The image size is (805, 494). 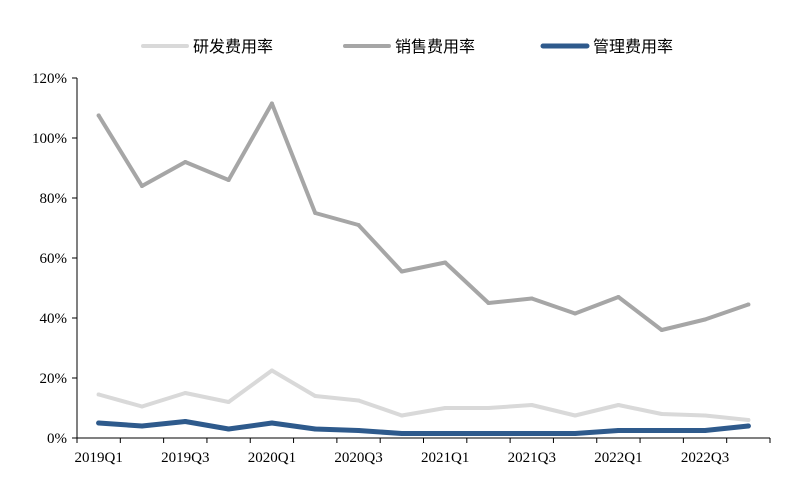 I want to click on x-tick-label: 2020Q1, so click(x=272, y=458).